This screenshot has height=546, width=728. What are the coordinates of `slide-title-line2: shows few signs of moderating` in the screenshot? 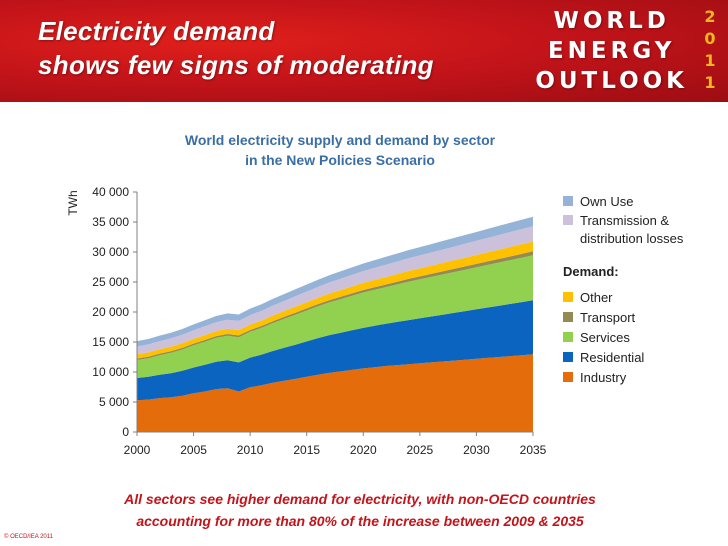 It's located at (236, 65).